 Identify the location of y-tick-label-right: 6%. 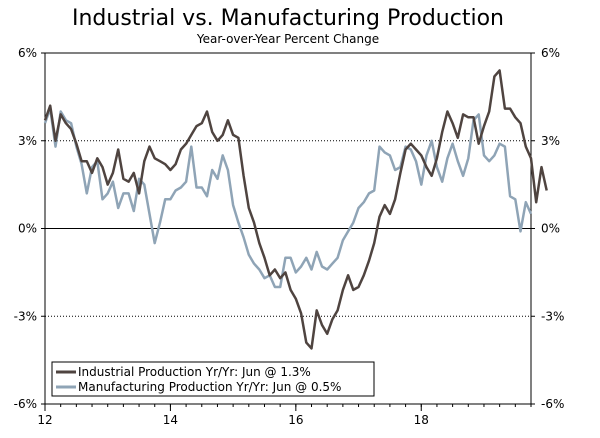
(550, 53).